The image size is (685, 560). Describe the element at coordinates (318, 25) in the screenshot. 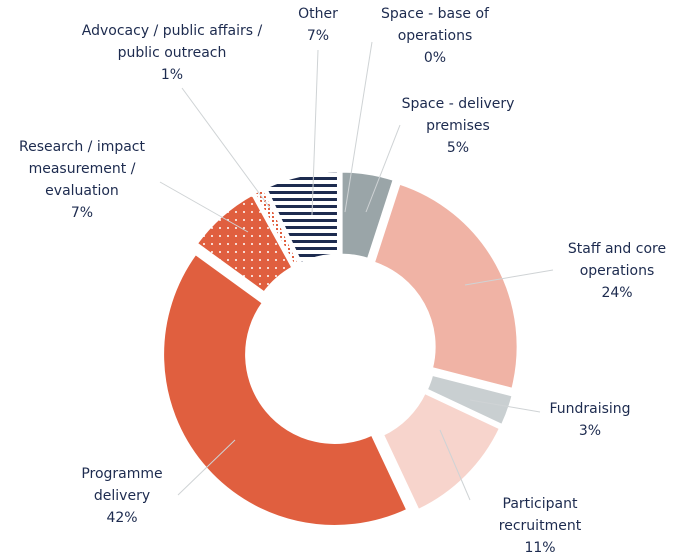

I see `slice-label: Other 7%` at that location.